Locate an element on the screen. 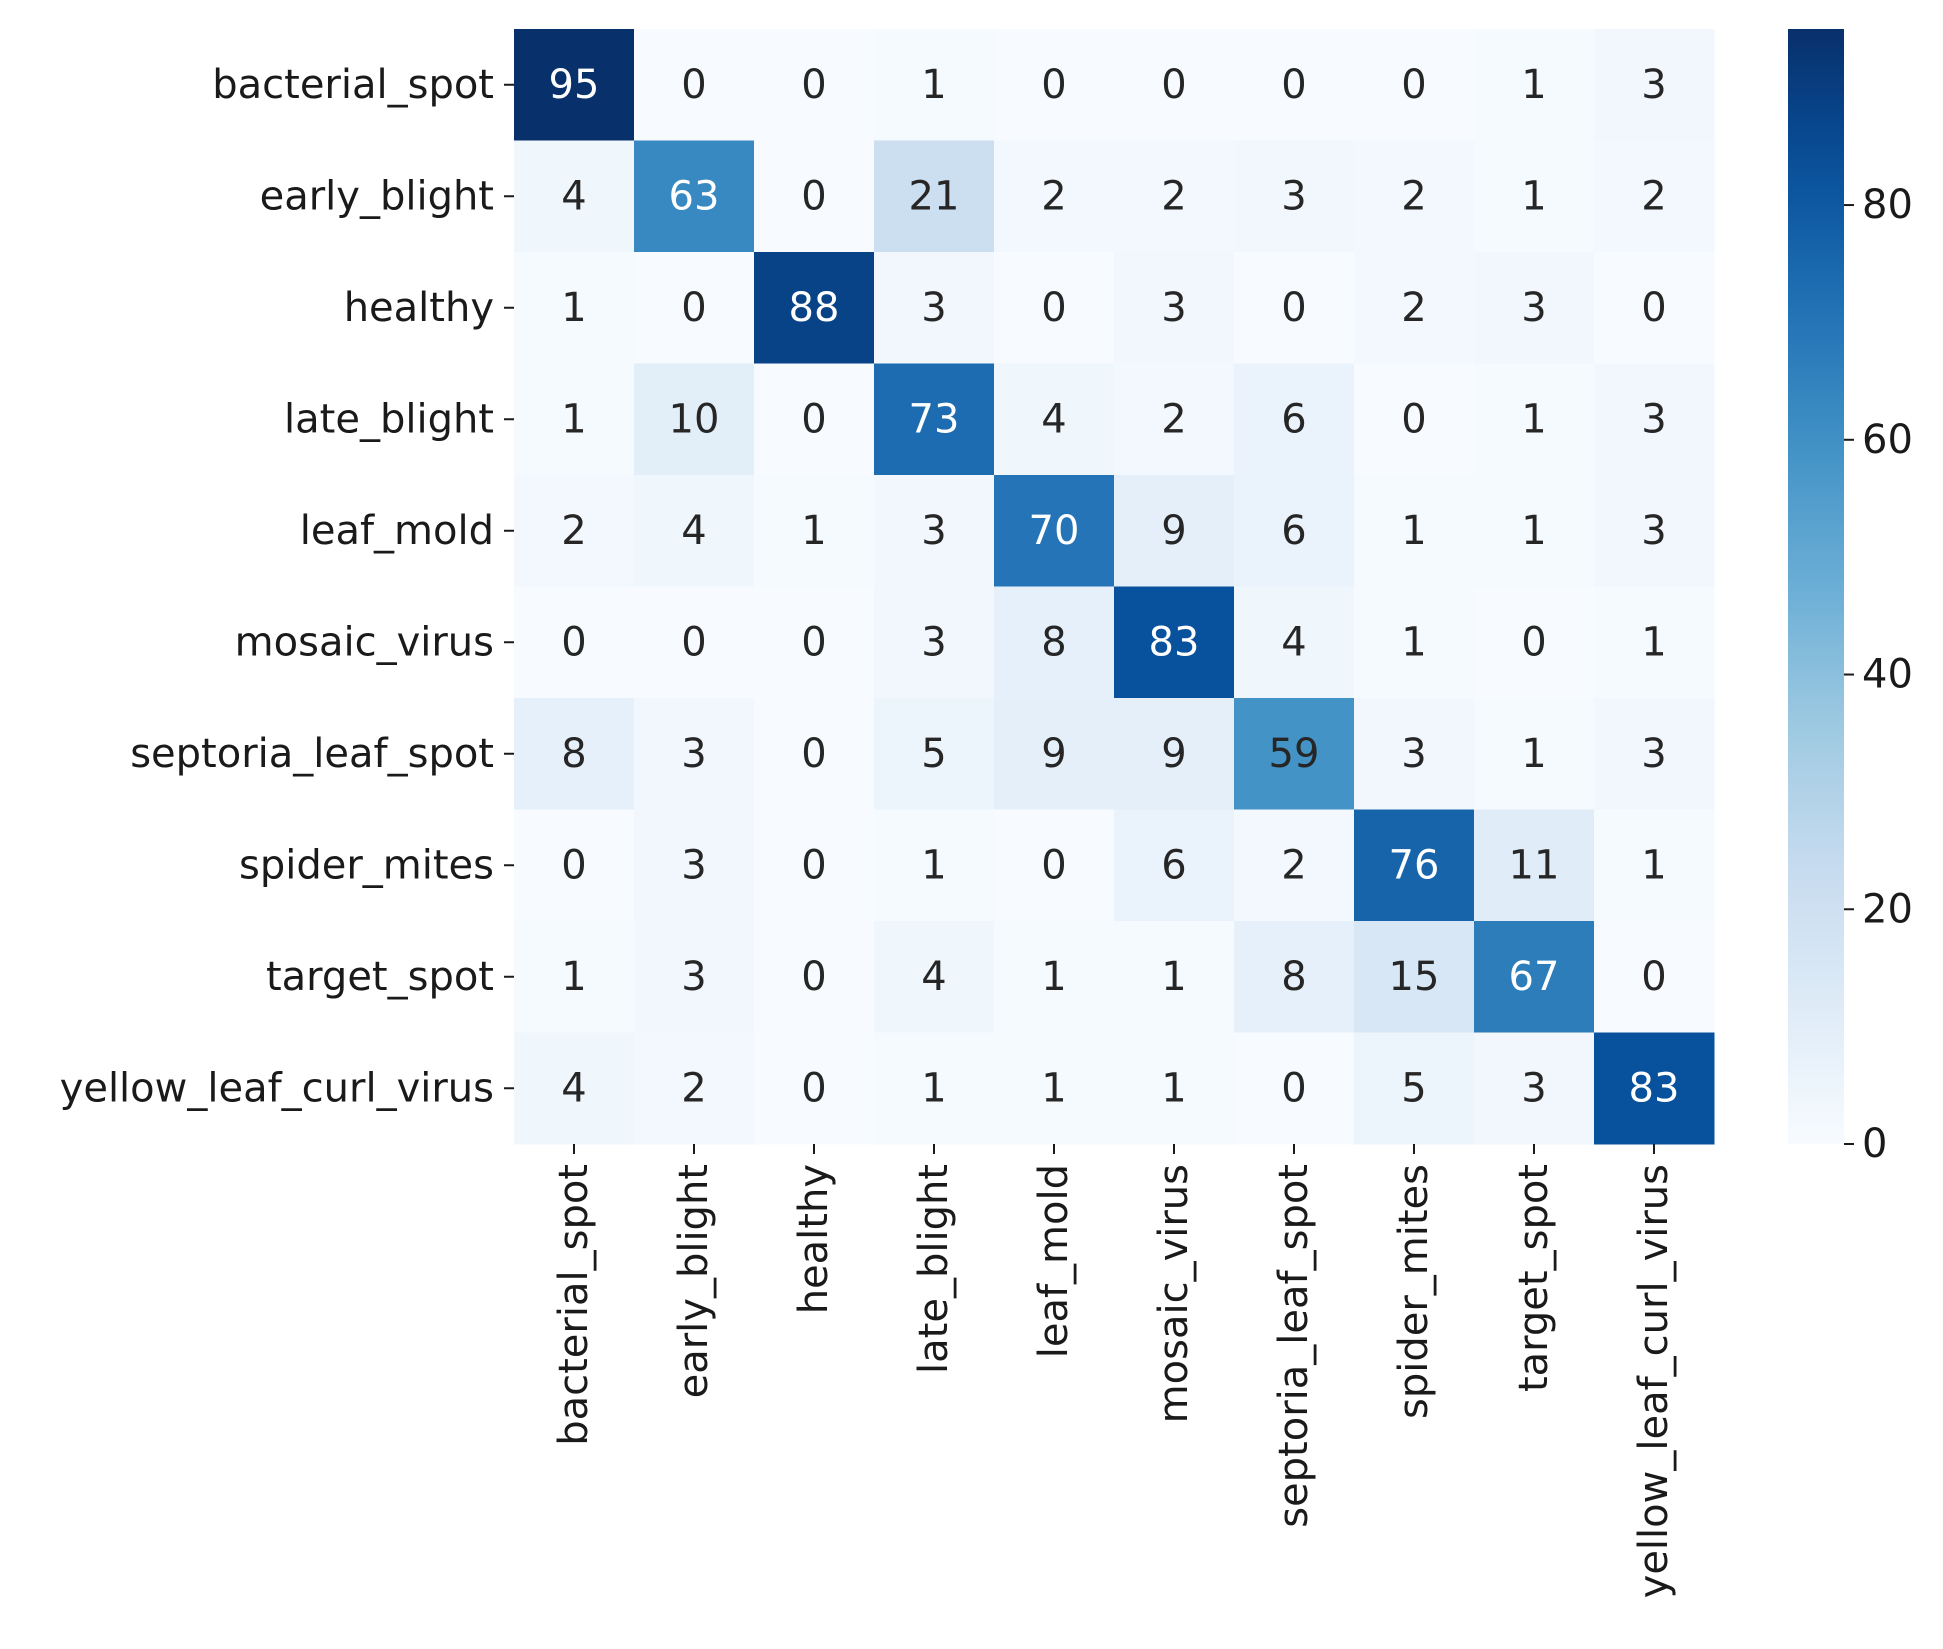 The image size is (1943, 1649). cell-value-bacterial_spot-bacterial_spot: 95 is located at coordinates (574, 85).